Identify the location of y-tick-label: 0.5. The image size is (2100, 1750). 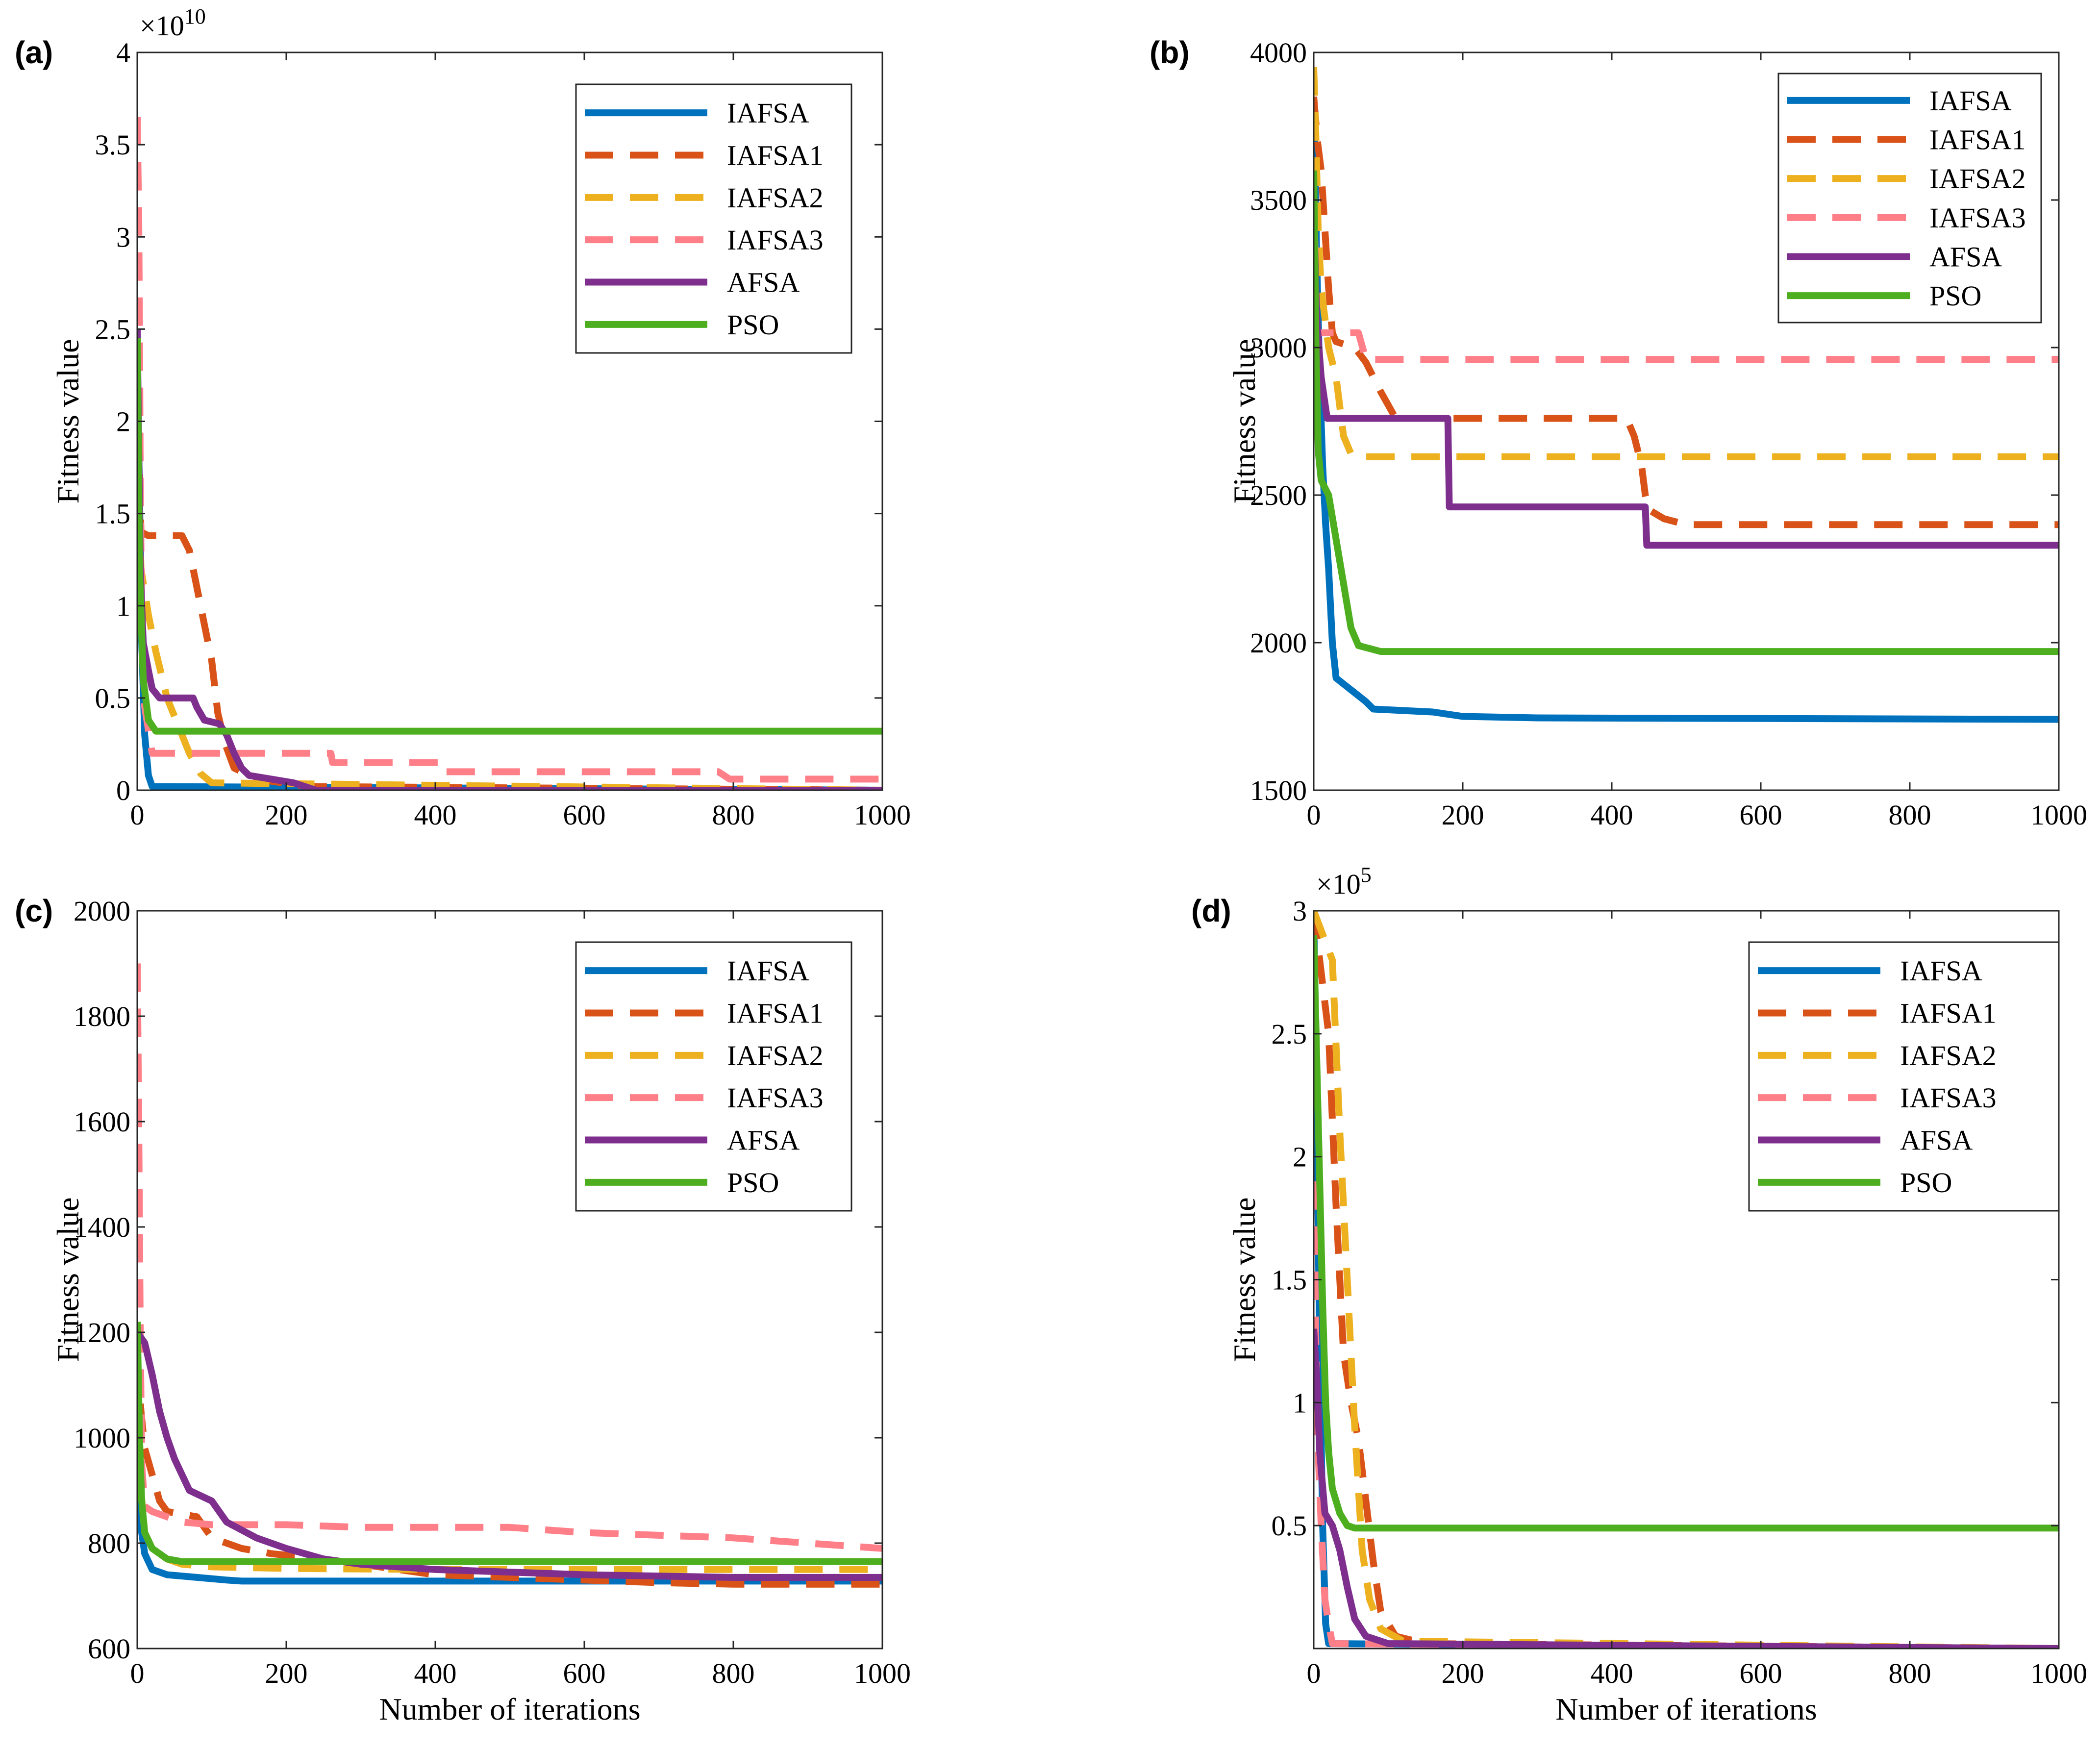
(113, 698).